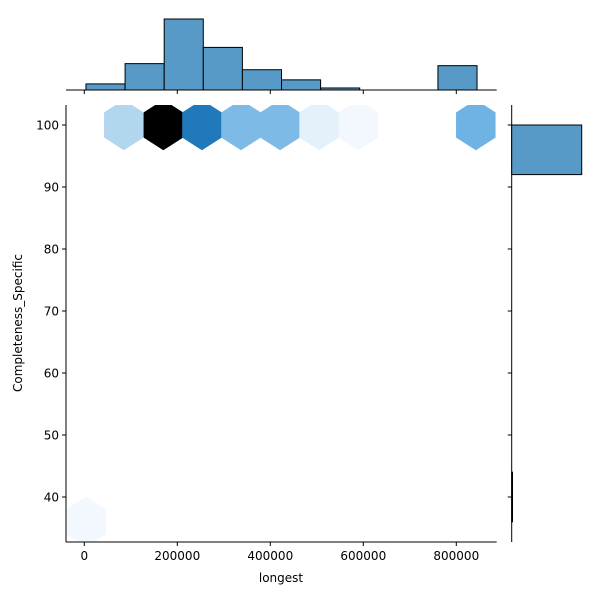 This screenshot has width=600, height=600. Describe the element at coordinates (456, 556) in the screenshot. I see `x-tick-label: 800000` at that location.